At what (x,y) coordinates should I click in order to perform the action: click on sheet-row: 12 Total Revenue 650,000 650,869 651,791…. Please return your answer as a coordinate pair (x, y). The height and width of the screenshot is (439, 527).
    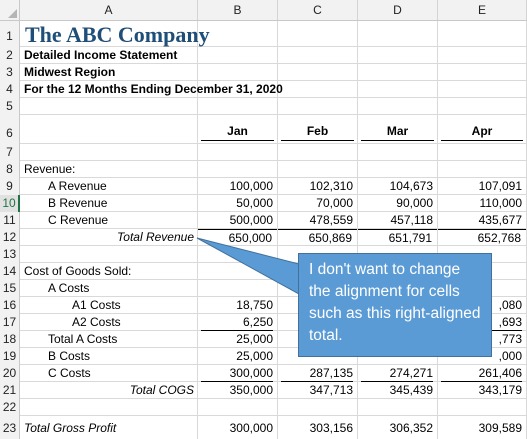
    Looking at the image, I should click on (263, 237).